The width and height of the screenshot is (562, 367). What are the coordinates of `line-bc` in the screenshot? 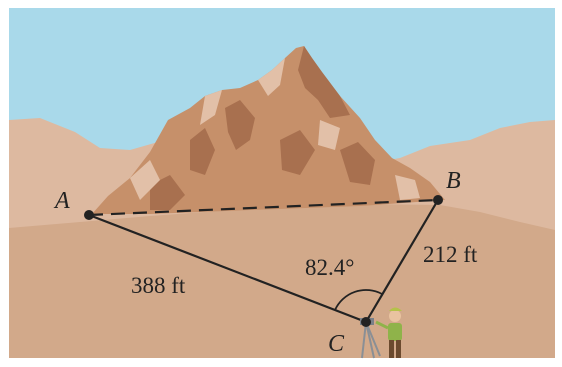 It's located at (402, 261).